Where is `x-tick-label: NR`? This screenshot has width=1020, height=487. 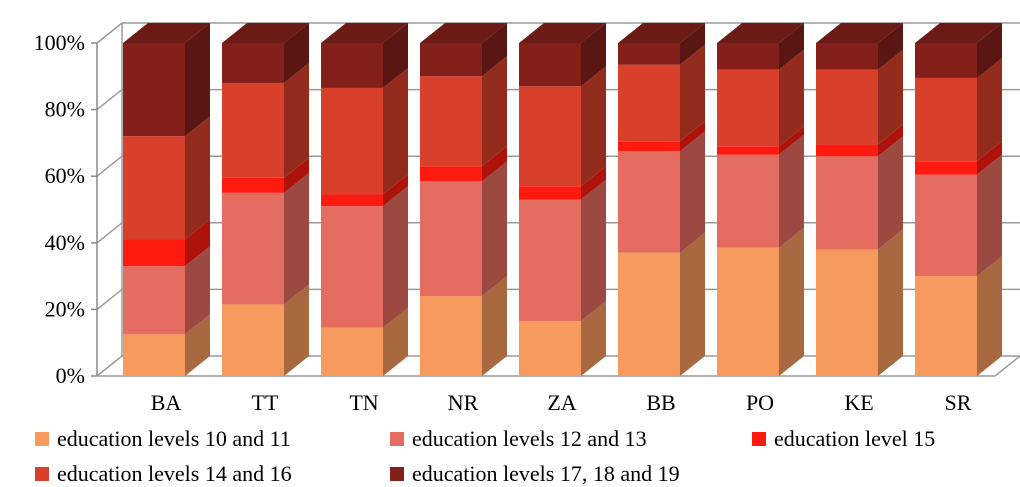
x-tick-label: NR is located at coordinates (463, 402).